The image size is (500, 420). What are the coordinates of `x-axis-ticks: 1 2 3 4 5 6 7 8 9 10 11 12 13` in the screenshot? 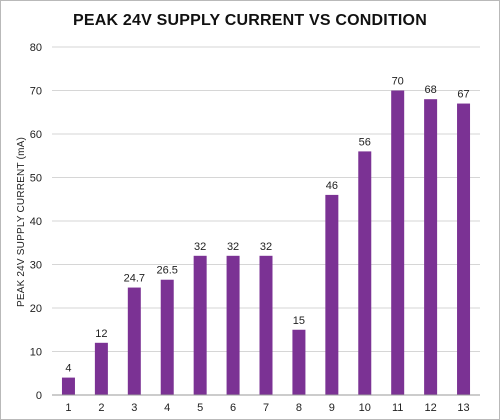 It's located at (267, 408).